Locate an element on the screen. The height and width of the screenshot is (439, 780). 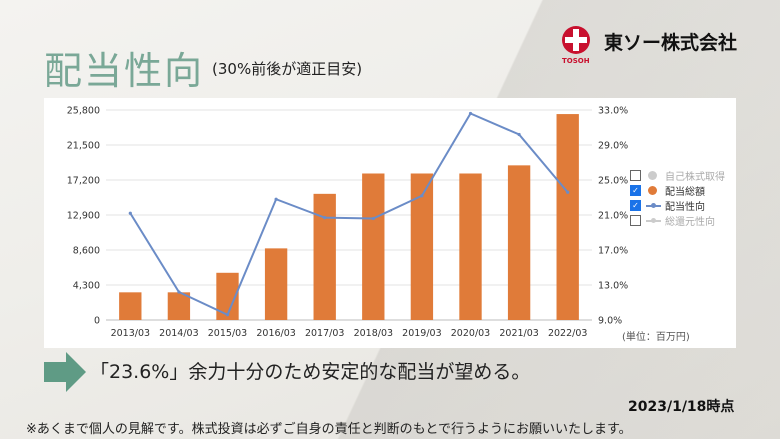
y-right-tick-label: 25.0% is located at coordinates (613, 181).